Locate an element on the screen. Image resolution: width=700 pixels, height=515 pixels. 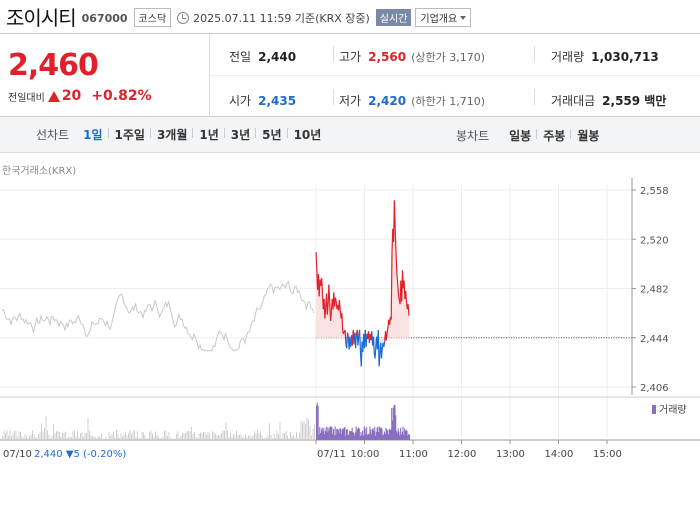
tab-period-3m: 3개월 is located at coordinates (171, 134).